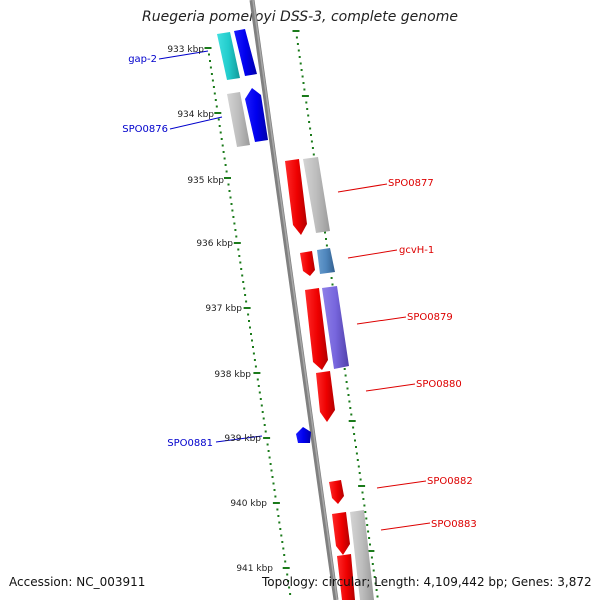  I want to click on gene-gap-2-rna, so click(245, 52).